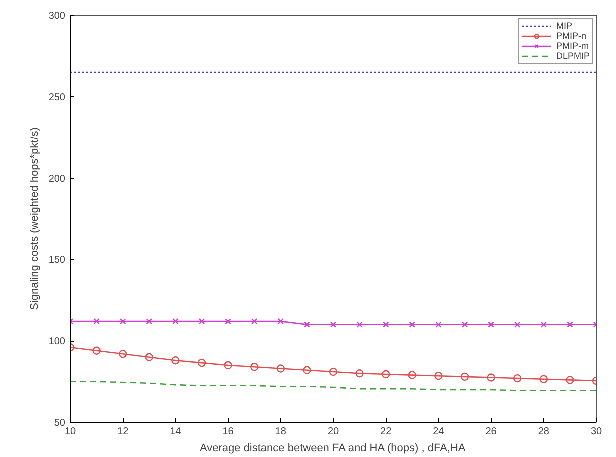  What do you see at coordinates (57, 179) in the screenshot?
I see `y-tick-label: 200` at bounding box center [57, 179].